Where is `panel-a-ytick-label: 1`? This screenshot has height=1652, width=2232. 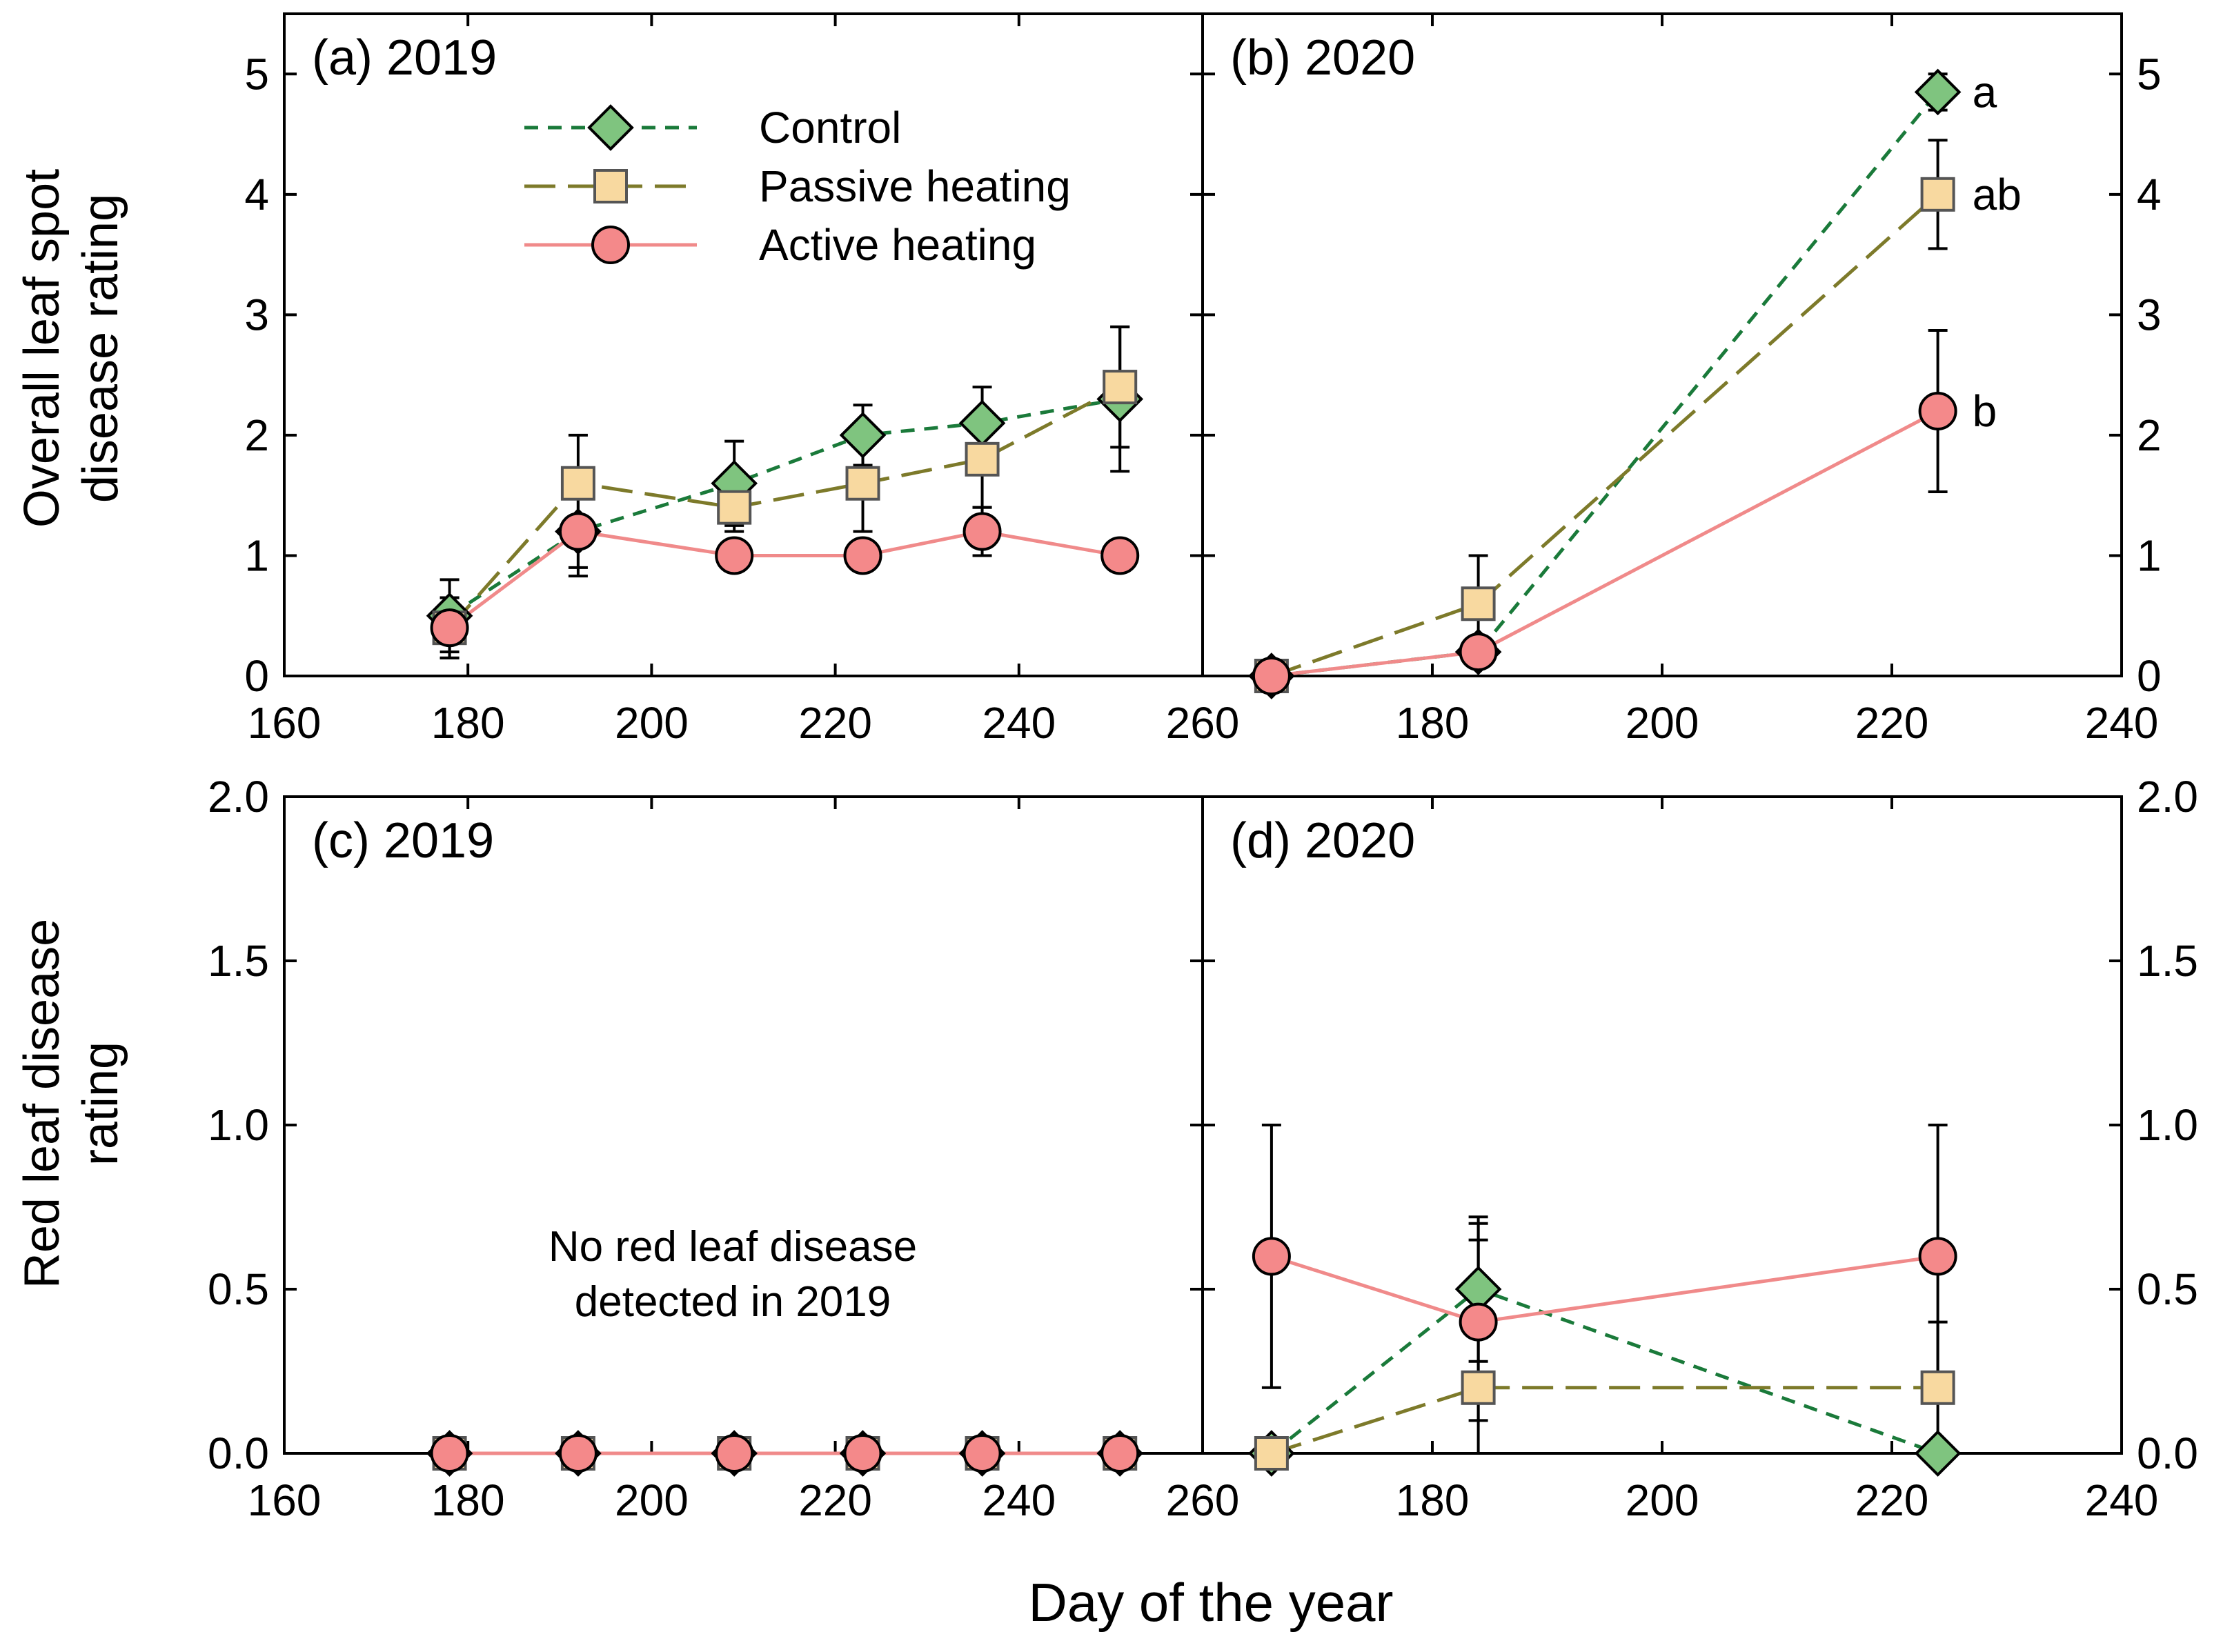 panel-a-ytick-label: 1 is located at coordinates (256, 555).